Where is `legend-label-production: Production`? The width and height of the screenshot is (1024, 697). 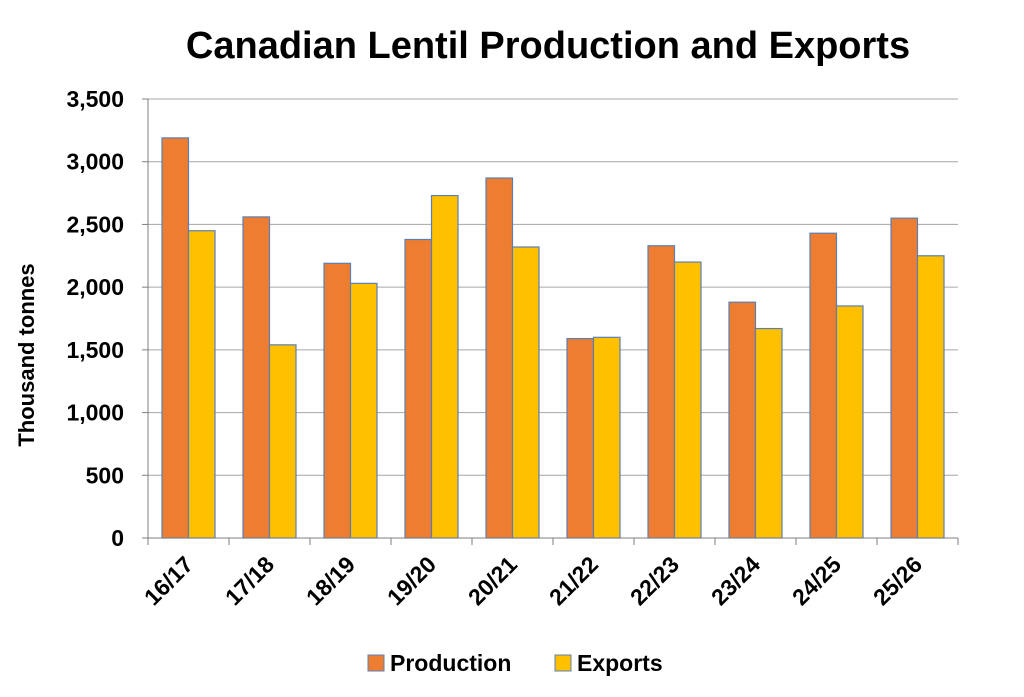 legend-label-production: Production is located at coordinates (450, 663).